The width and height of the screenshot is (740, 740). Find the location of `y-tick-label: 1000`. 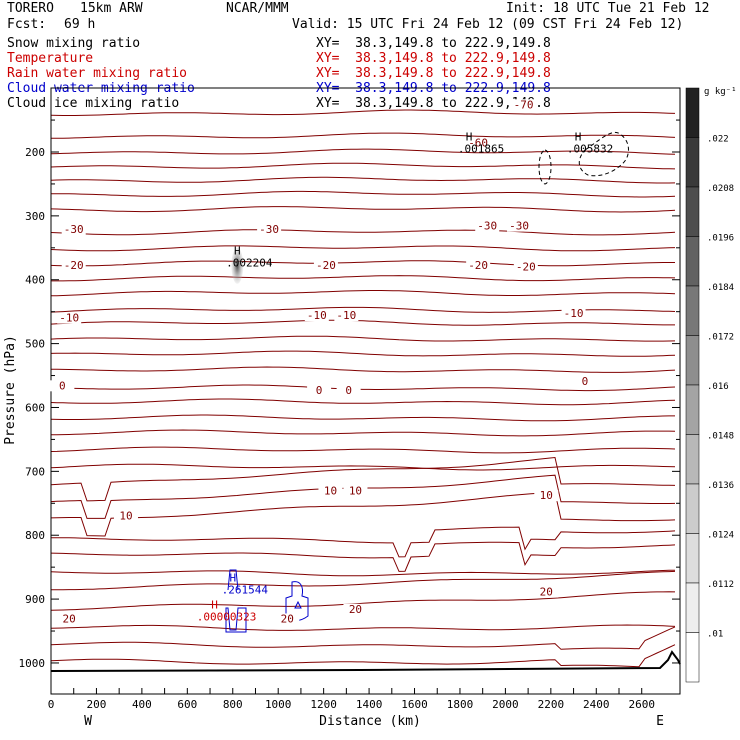

y-tick-label: 1000 is located at coordinates (32, 663).